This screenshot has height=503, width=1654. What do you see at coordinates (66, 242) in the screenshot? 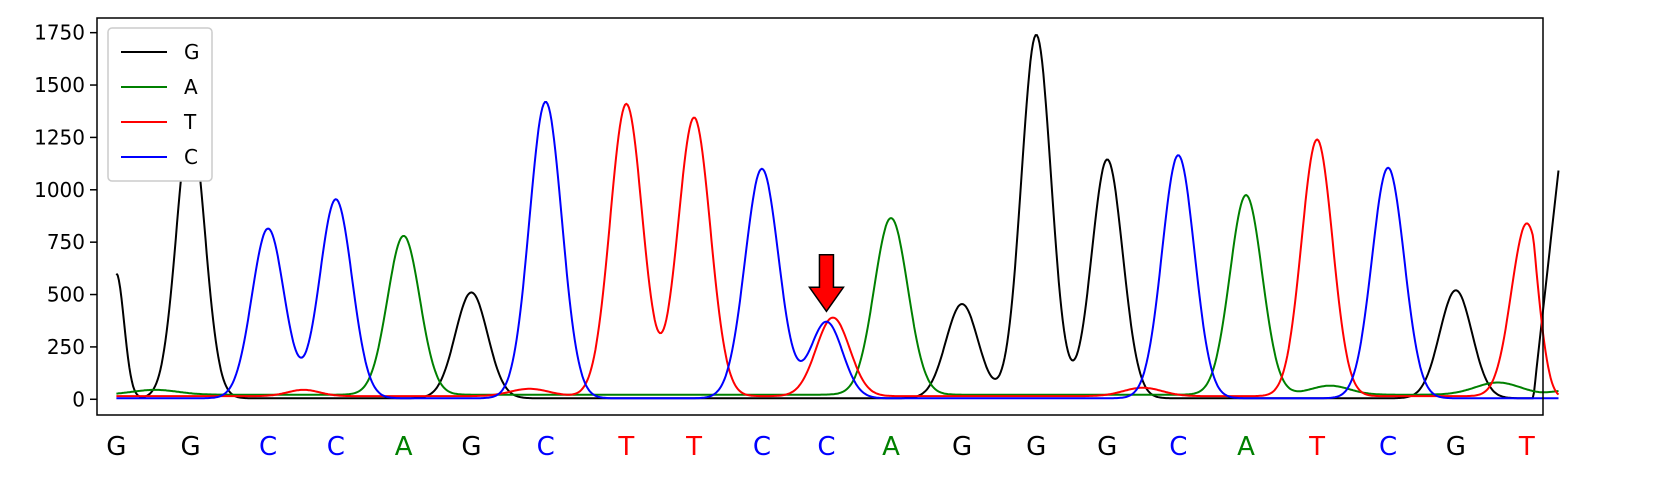
I see `y-tick-label: 750` at bounding box center [66, 242].